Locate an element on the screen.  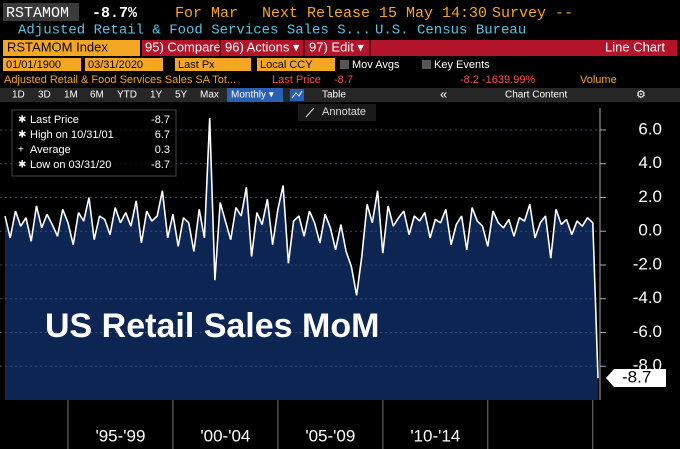
last-price-label: Last Price is located at coordinates (296, 80).